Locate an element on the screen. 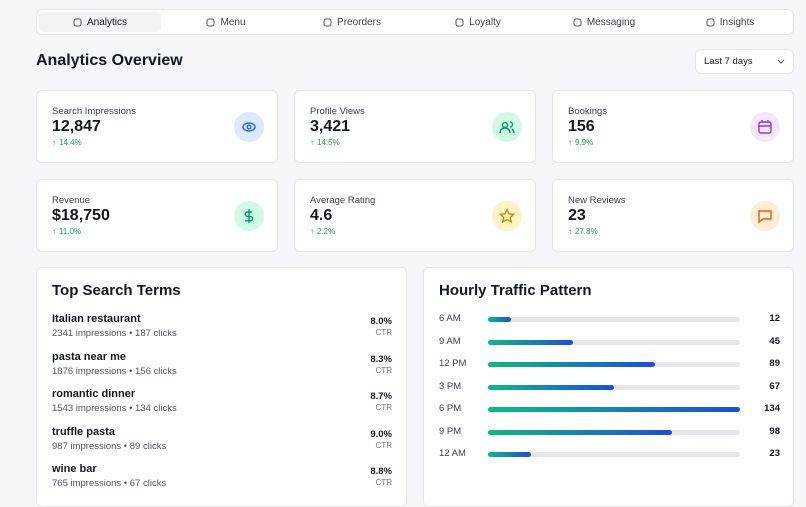 The height and width of the screenshot is (507, 806). stat-label: New Reviews is located at coordinates (597, 200).